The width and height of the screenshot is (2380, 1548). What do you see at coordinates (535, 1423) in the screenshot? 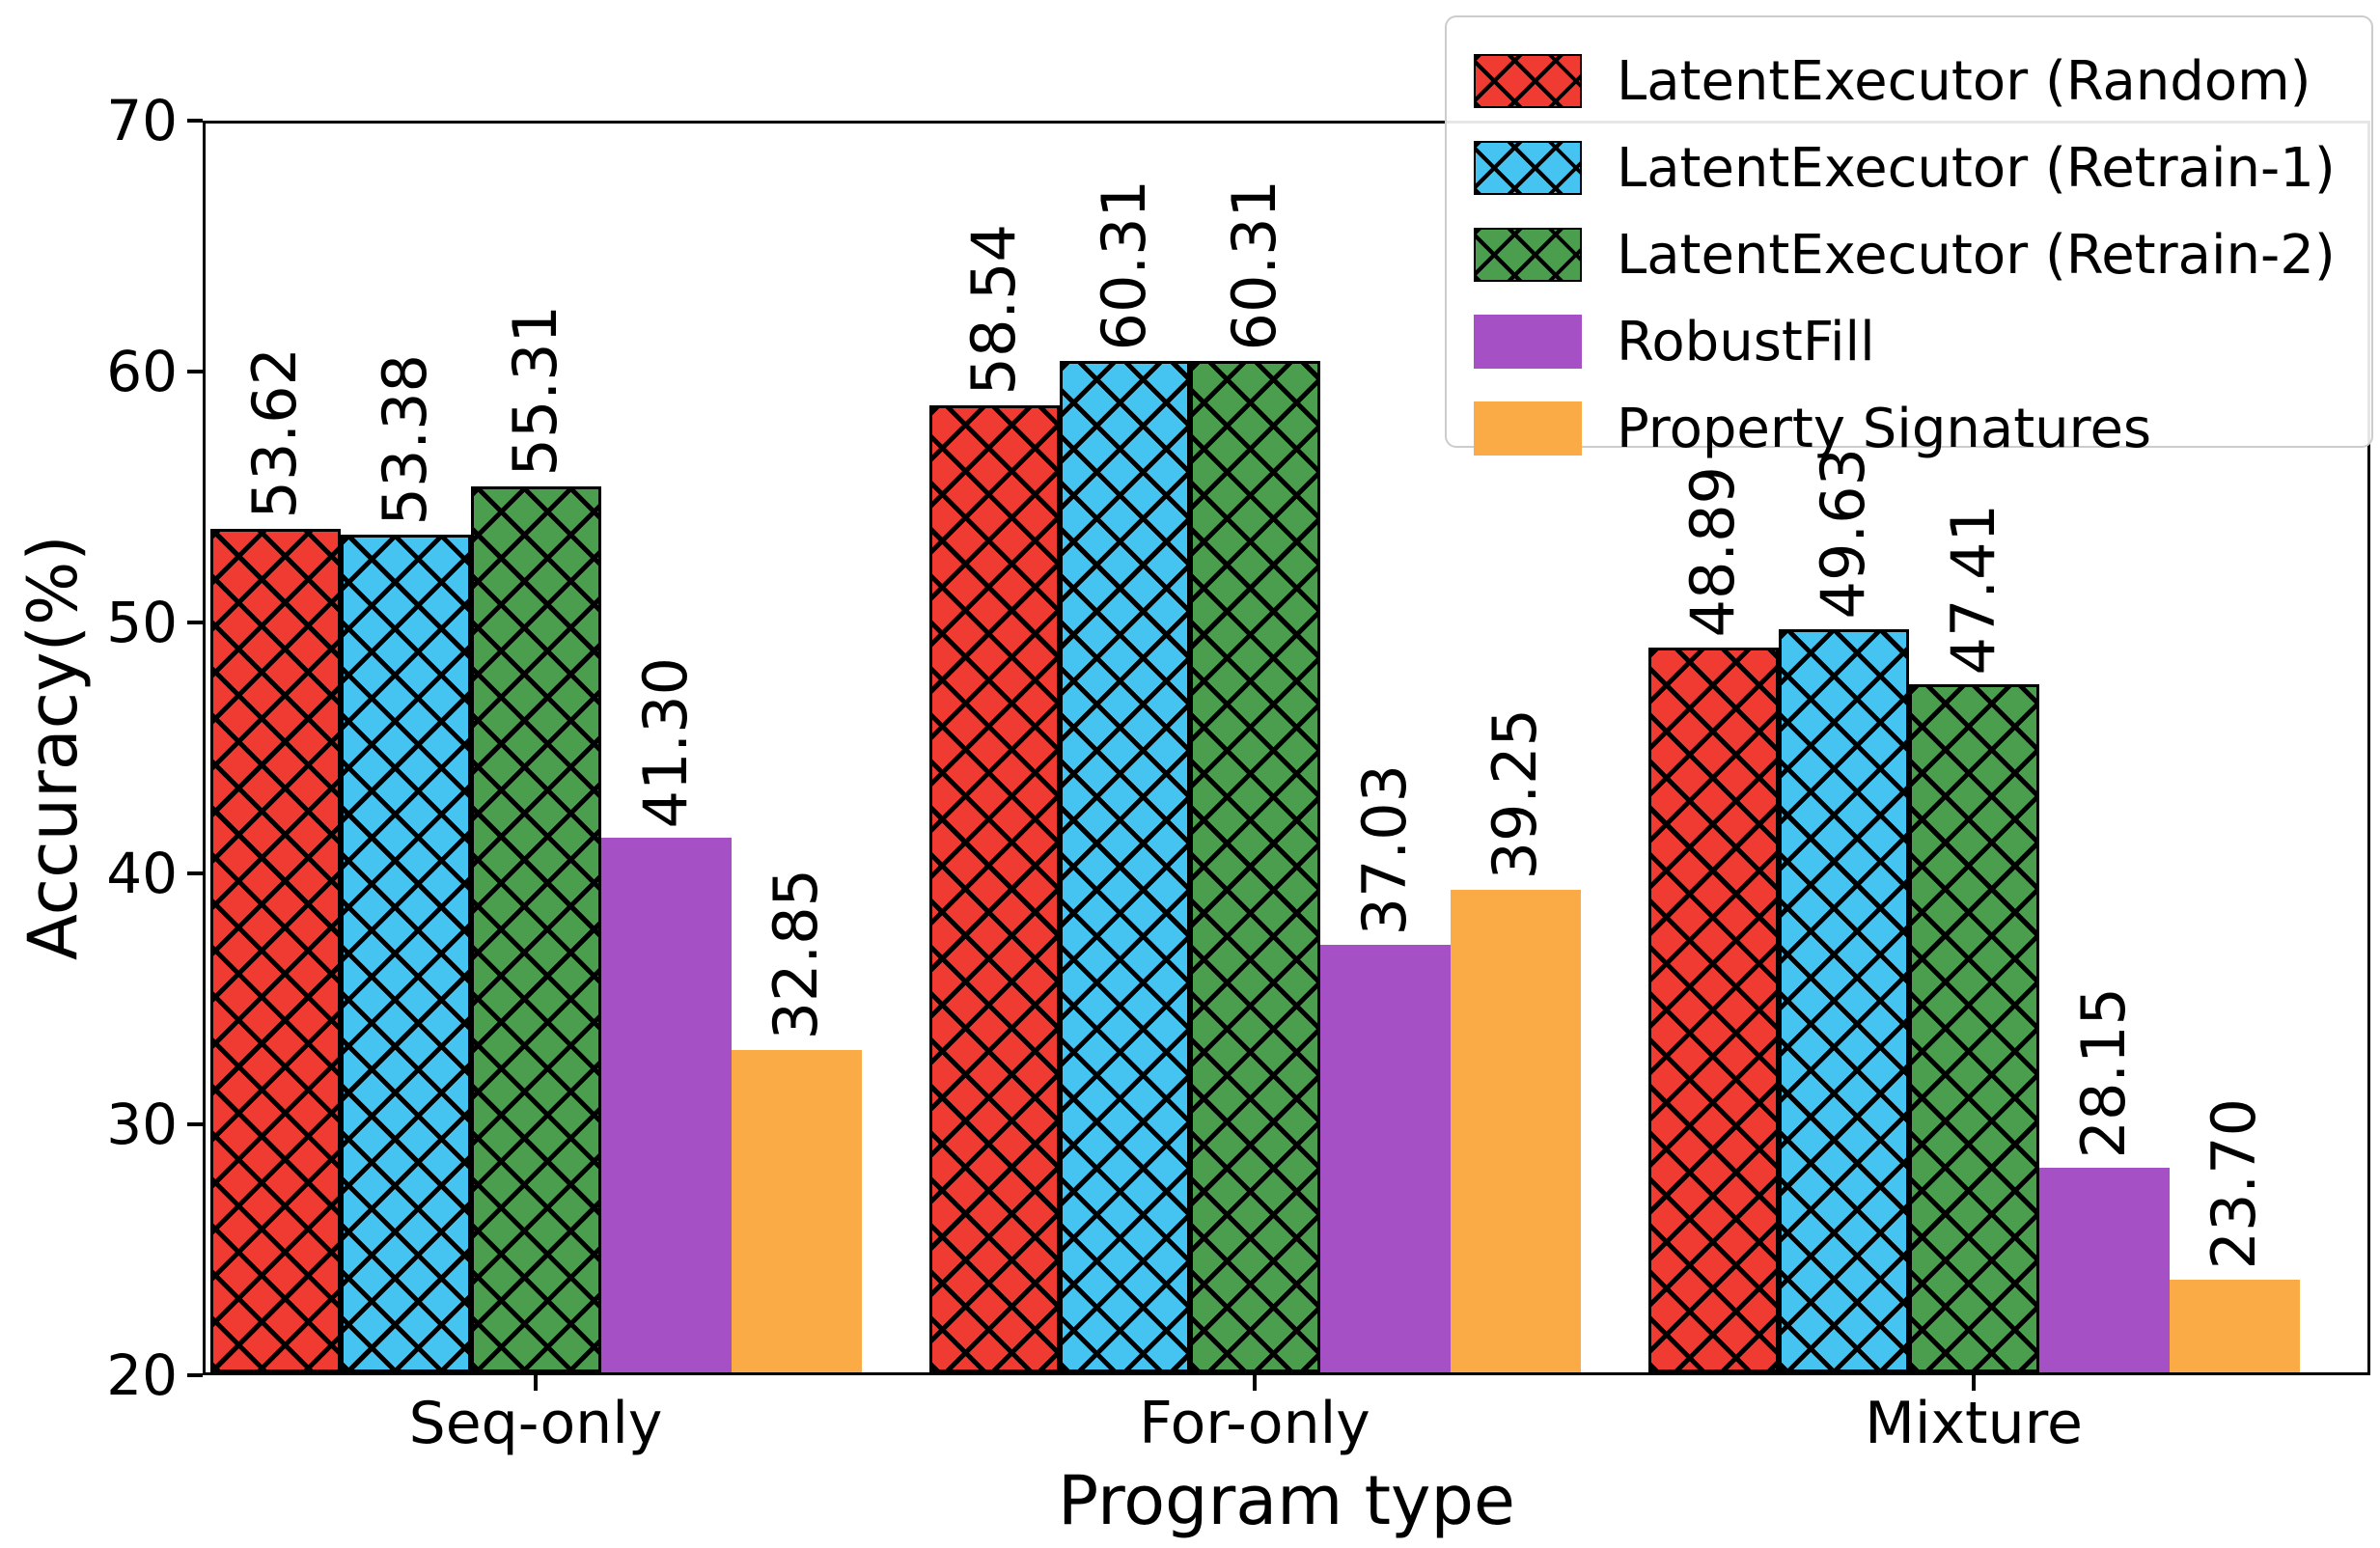
I see `x-axis-category-label: Seq-only` at bounding box center [535, 1423].